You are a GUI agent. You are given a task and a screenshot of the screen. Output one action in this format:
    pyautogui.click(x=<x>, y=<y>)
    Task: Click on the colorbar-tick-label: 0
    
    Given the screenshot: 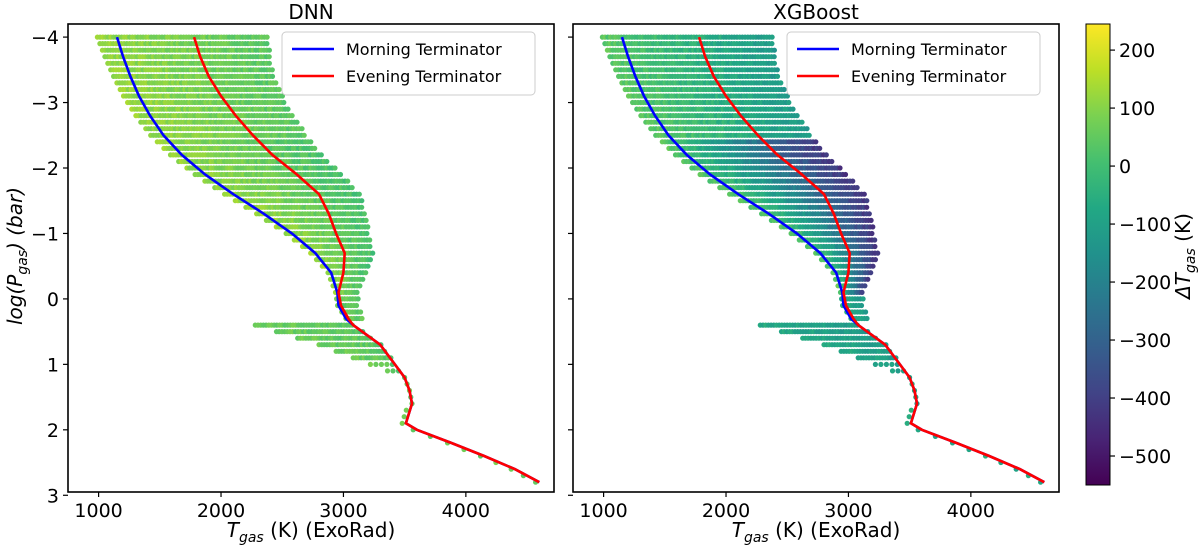 What is the action you would take?
    pyautogui.click(x=1125, y=167)
    